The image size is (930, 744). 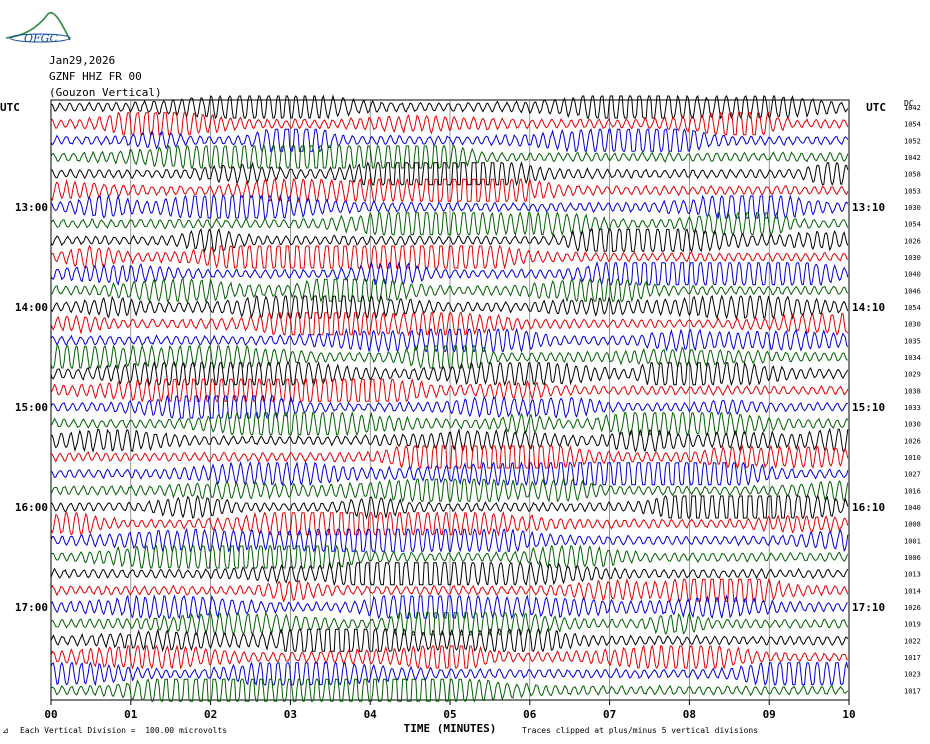 I want to click on left-hour-label: 14:00, so click(x=31, y=307).